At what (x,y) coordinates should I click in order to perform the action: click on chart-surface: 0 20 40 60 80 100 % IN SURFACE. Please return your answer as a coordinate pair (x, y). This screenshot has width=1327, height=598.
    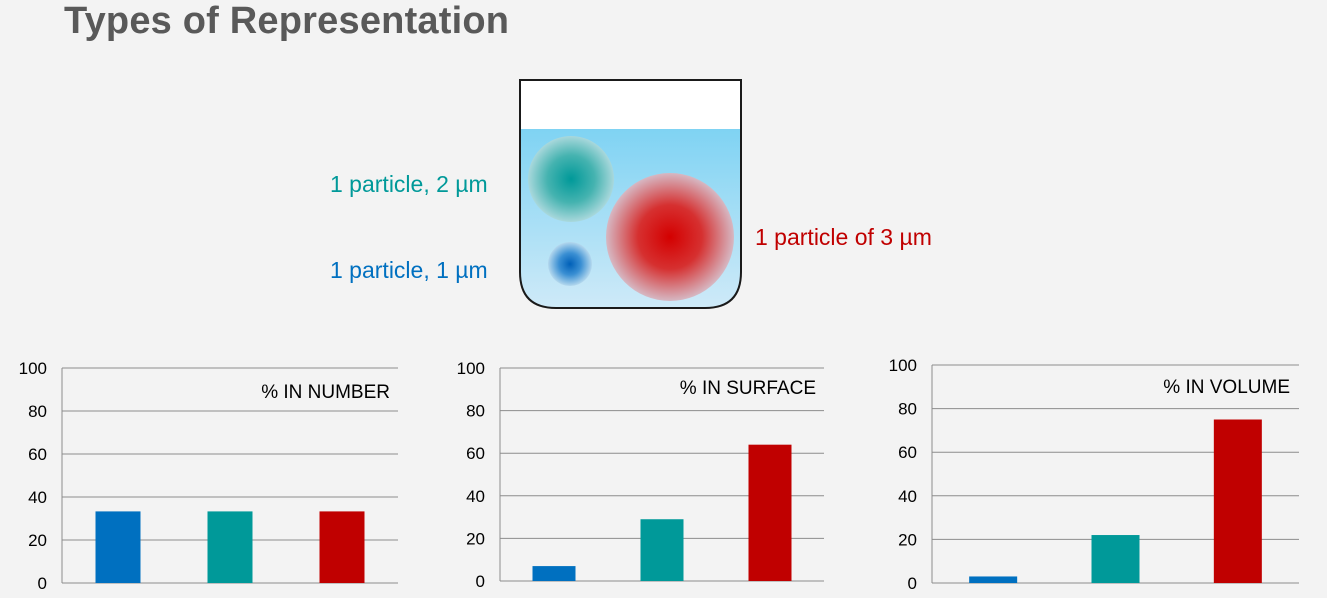
    Looking at the image, I should click on (640, 475).